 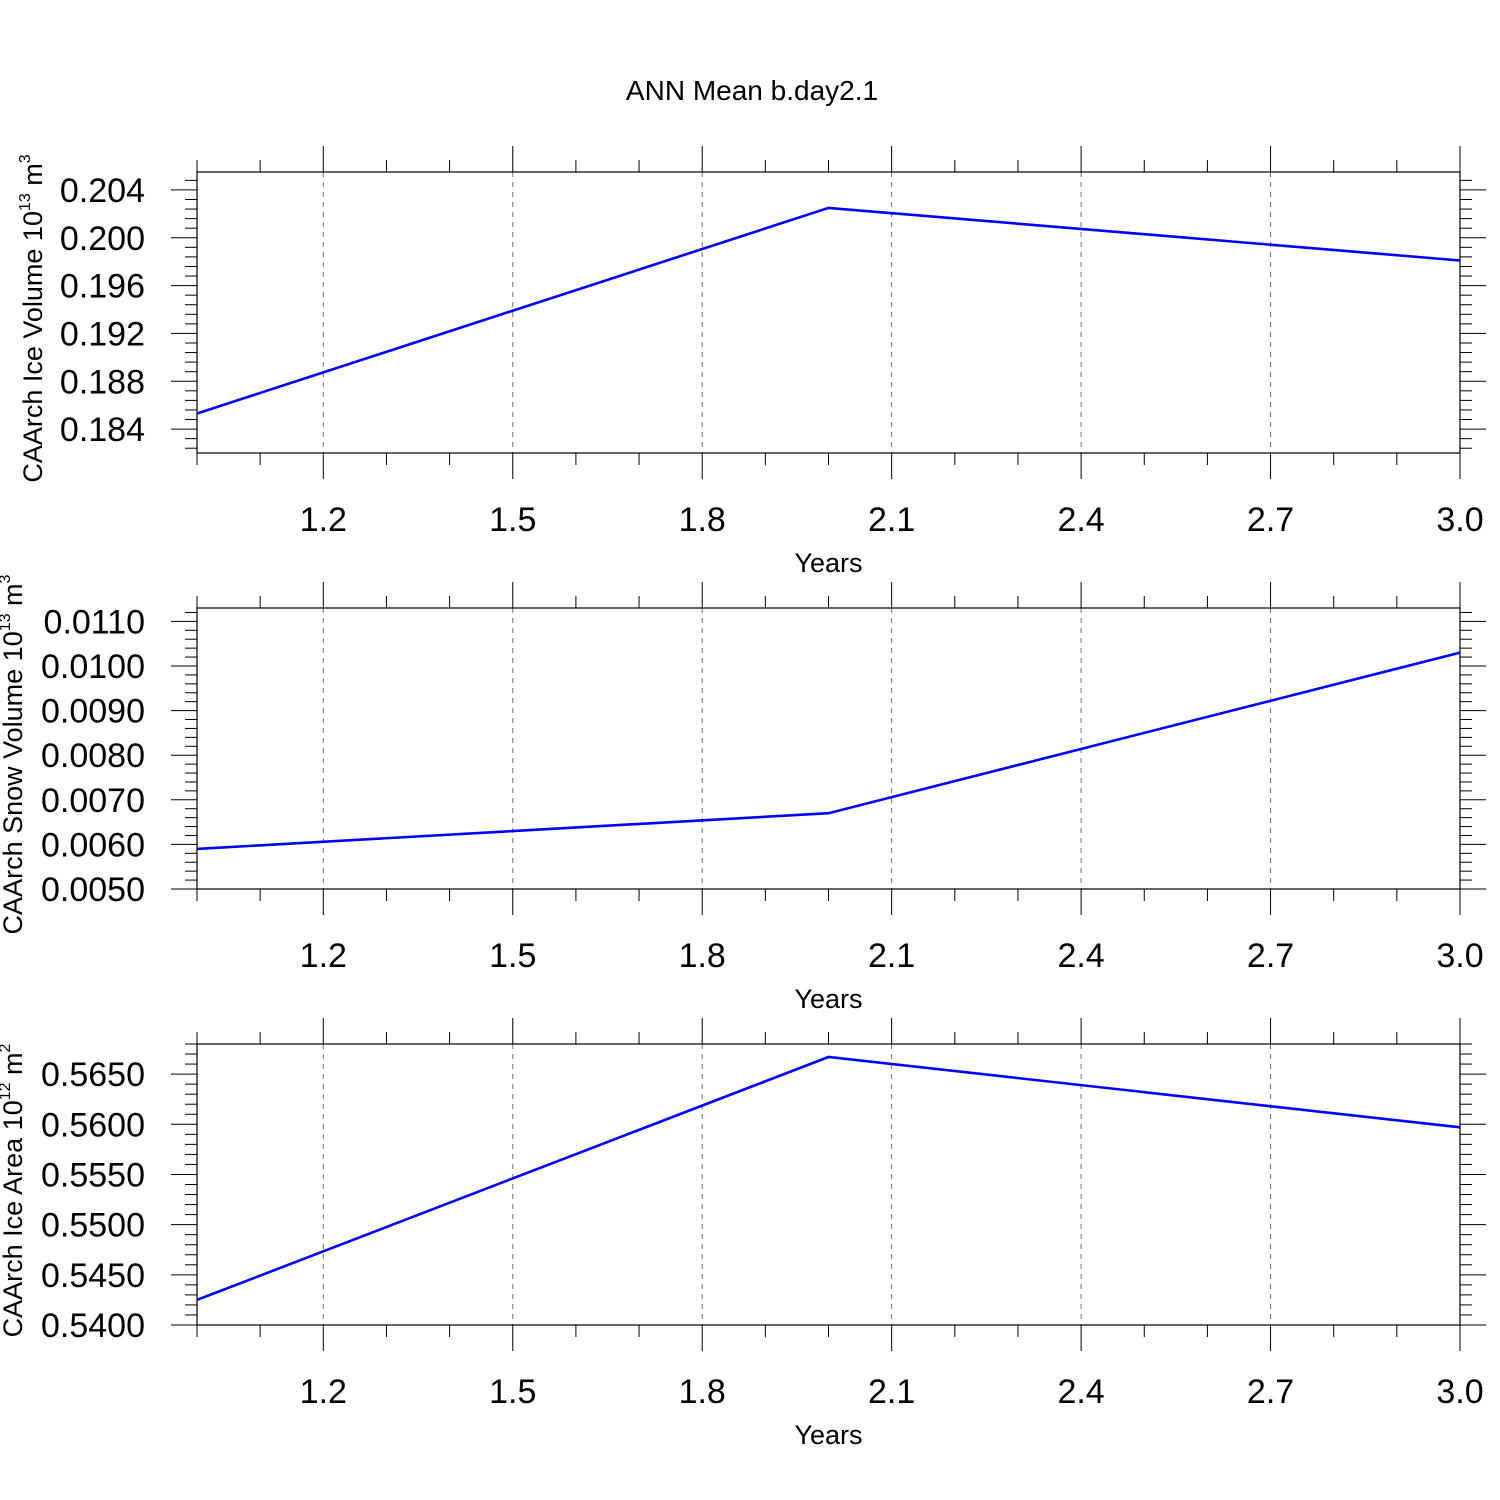 I want to click on y-tick-label: 0.5450, so click(x=93, y=1276).